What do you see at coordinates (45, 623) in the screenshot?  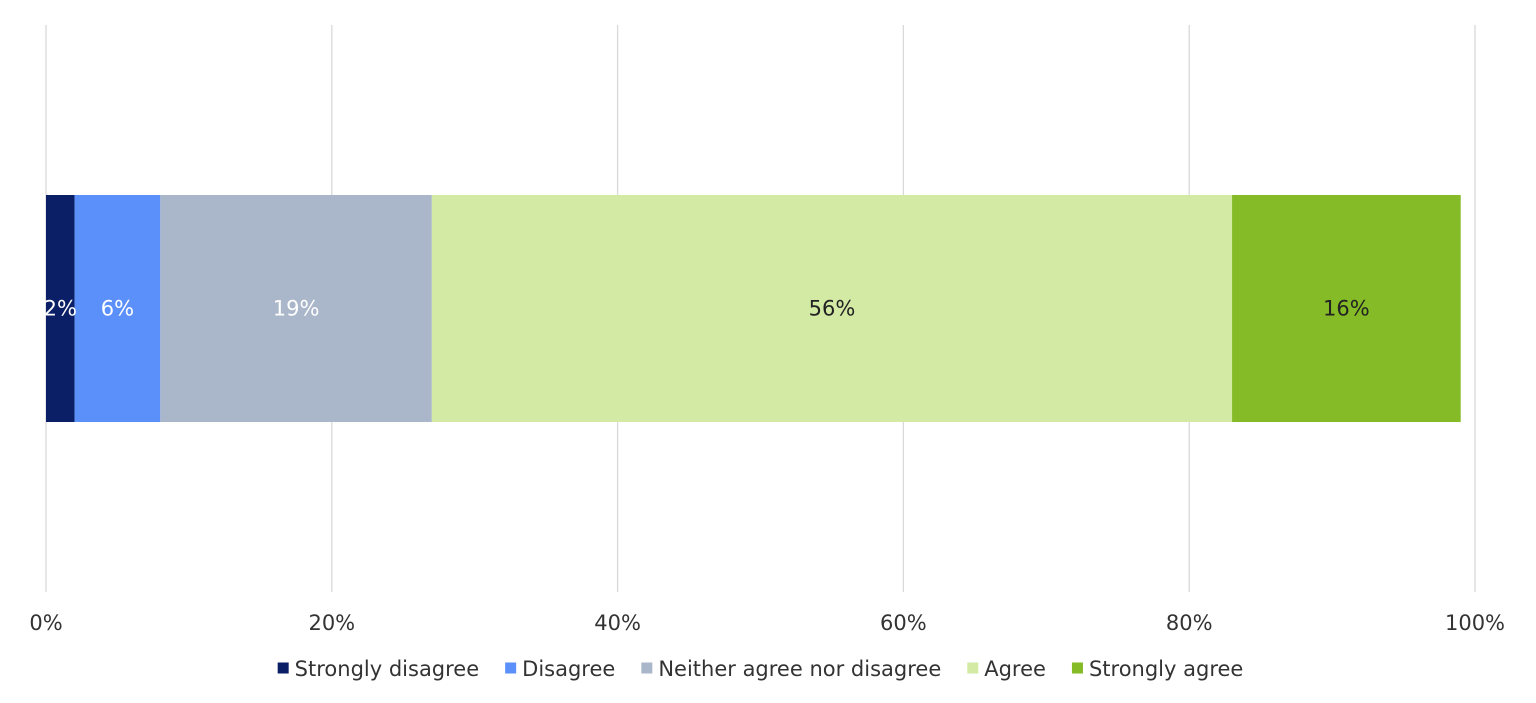 I see `x-tick-label: 0%` at bounding box center [45, 623].